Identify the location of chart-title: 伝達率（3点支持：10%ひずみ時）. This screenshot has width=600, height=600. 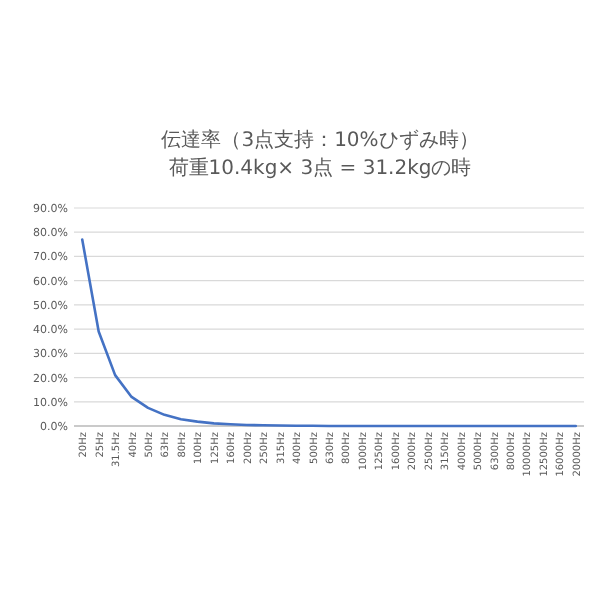
(320, 140).